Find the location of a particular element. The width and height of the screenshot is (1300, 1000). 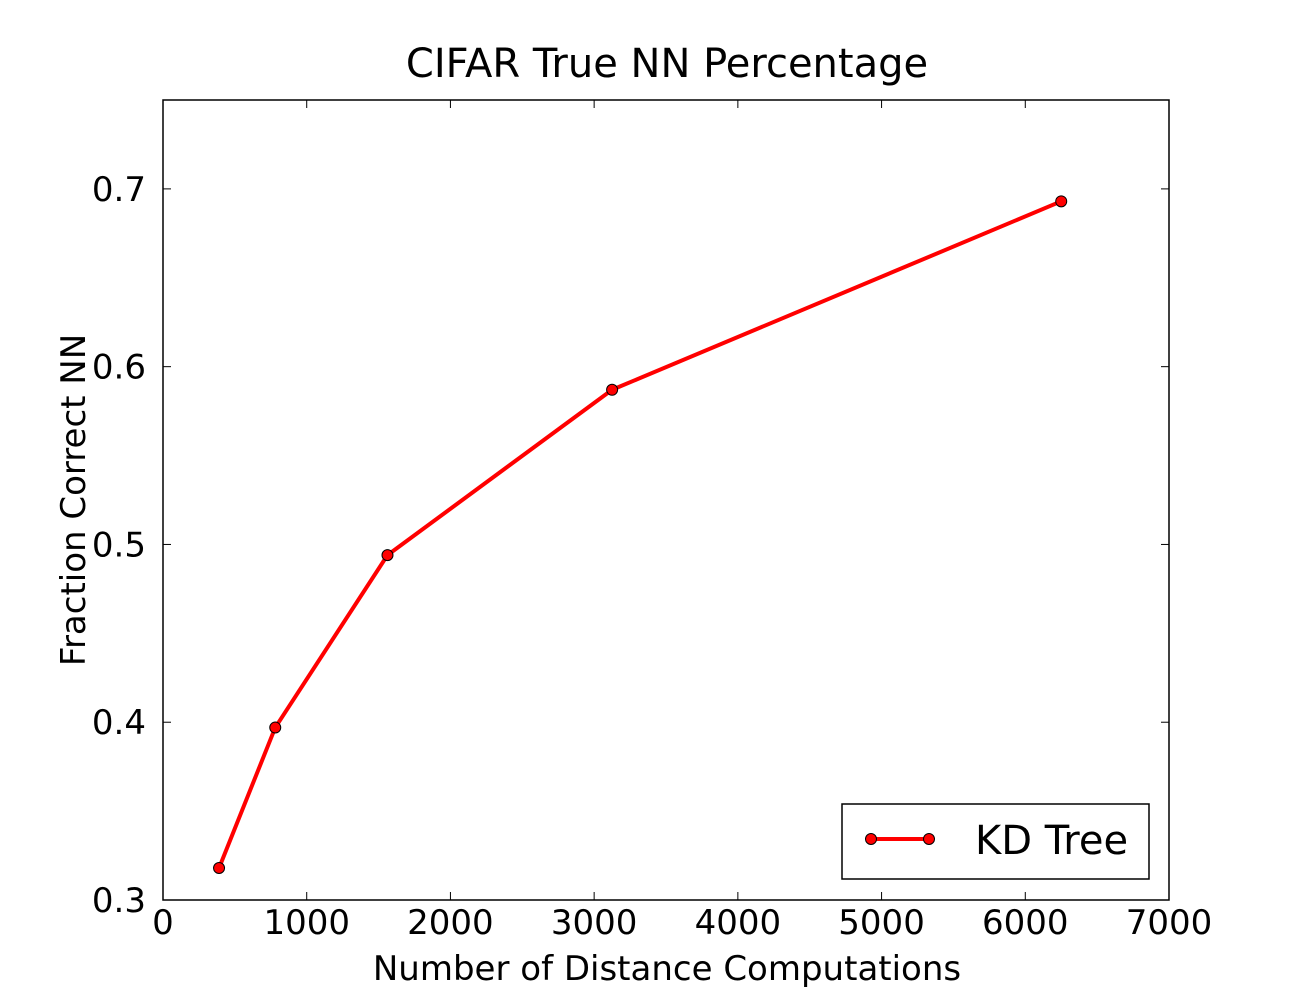

x-tick-label: 7000 is located at coordinates (1169, 923).